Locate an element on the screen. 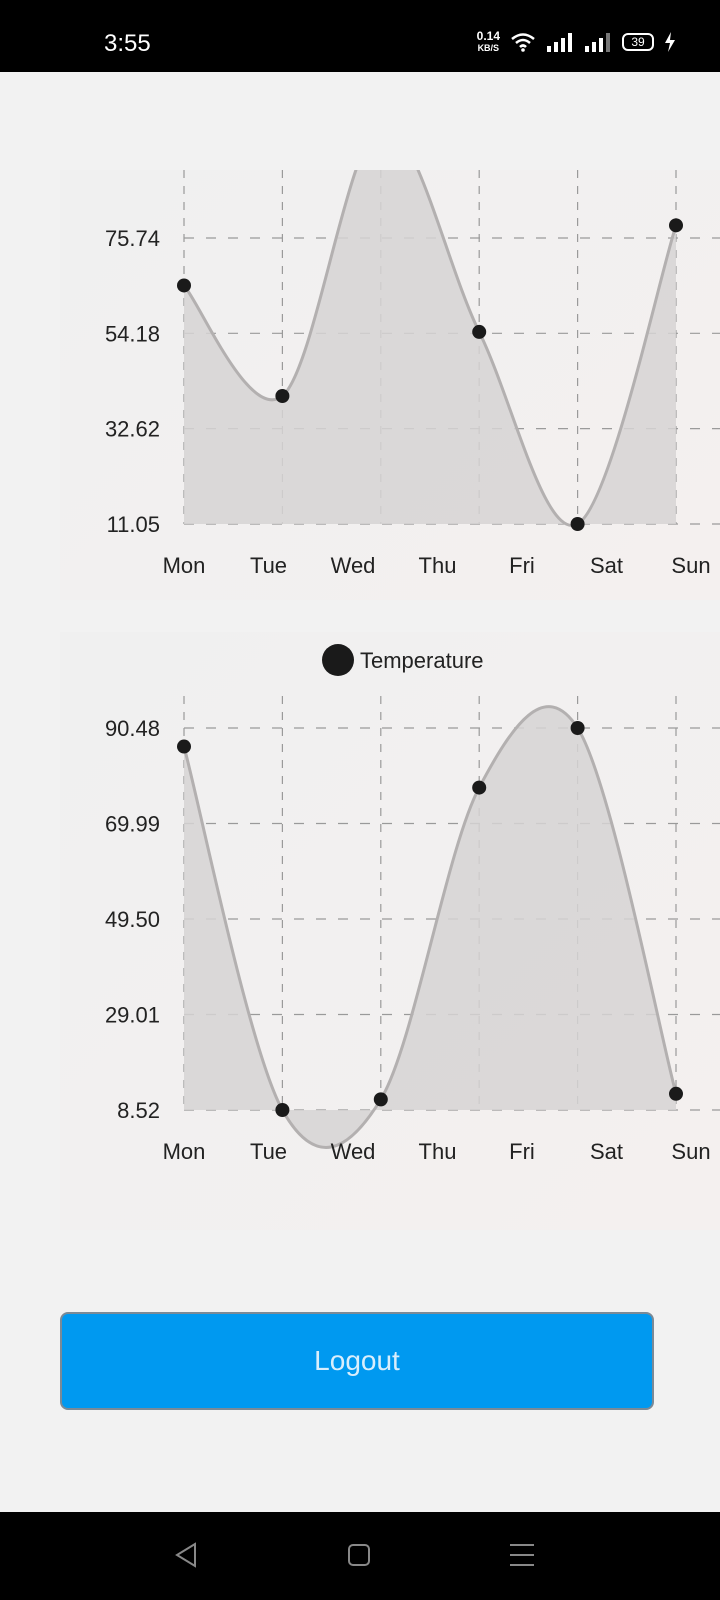 The width and height of the screenshot is (720, 1600). legend-marker is located at coordinates (338, 660).